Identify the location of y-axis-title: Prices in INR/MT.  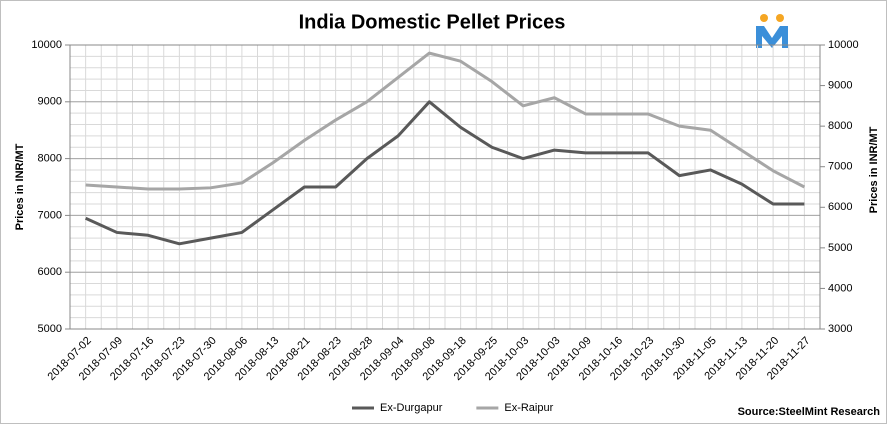
(20, 186).